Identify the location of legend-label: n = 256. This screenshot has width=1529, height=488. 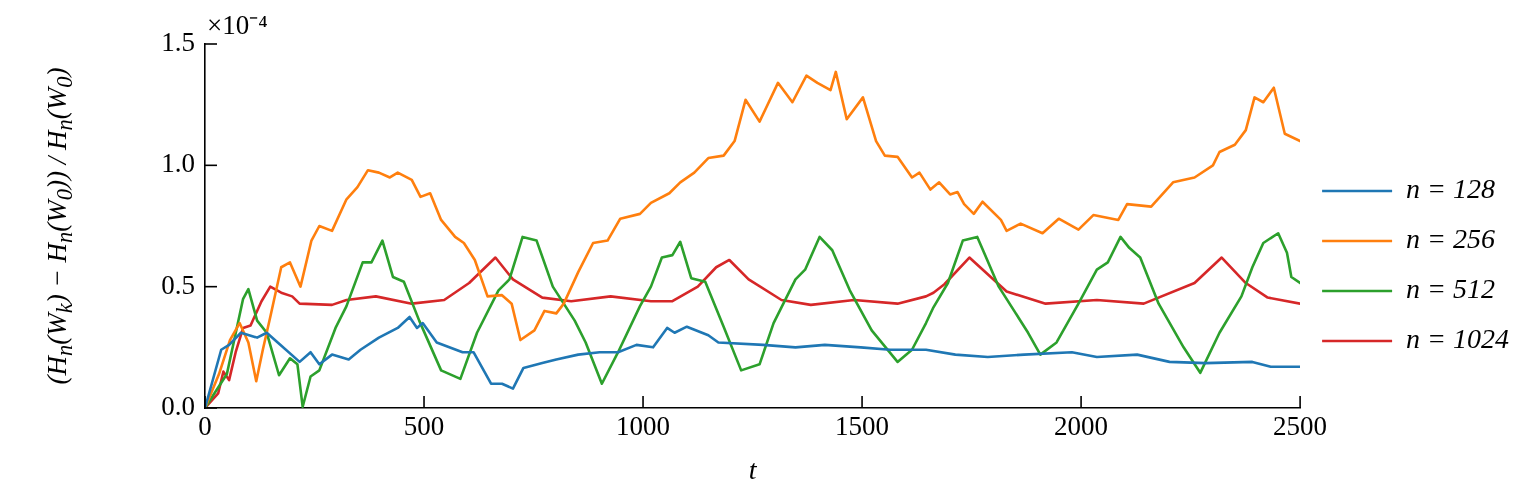
(1451, 239).